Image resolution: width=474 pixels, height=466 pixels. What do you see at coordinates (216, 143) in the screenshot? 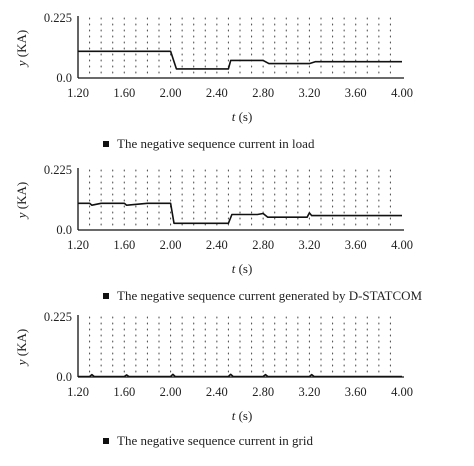
I see `legend-label: The negative sequence current in load` at bounding box center [216, 143].